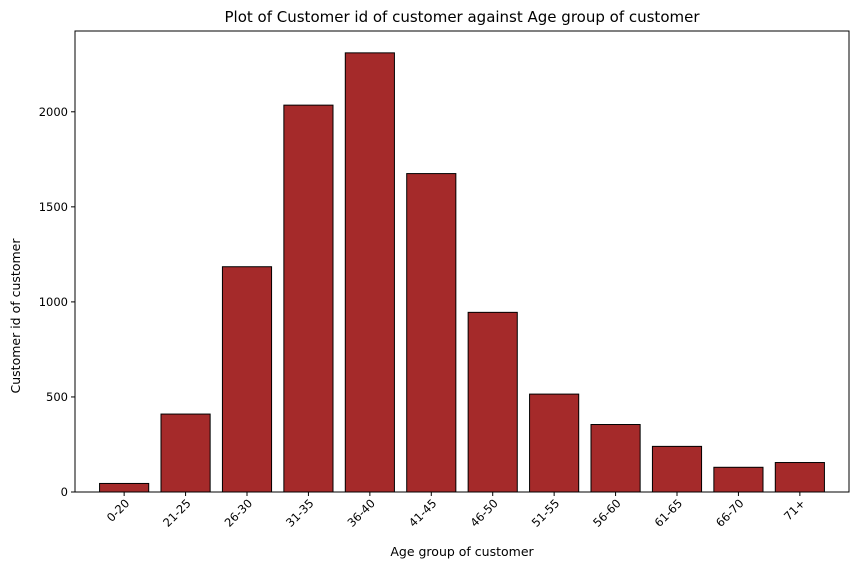 This screenshot has width=859, height=570. Describe the element at coordinates (361, 513) in the screenshot. I see `x-tick-label: 36-40` at that location.